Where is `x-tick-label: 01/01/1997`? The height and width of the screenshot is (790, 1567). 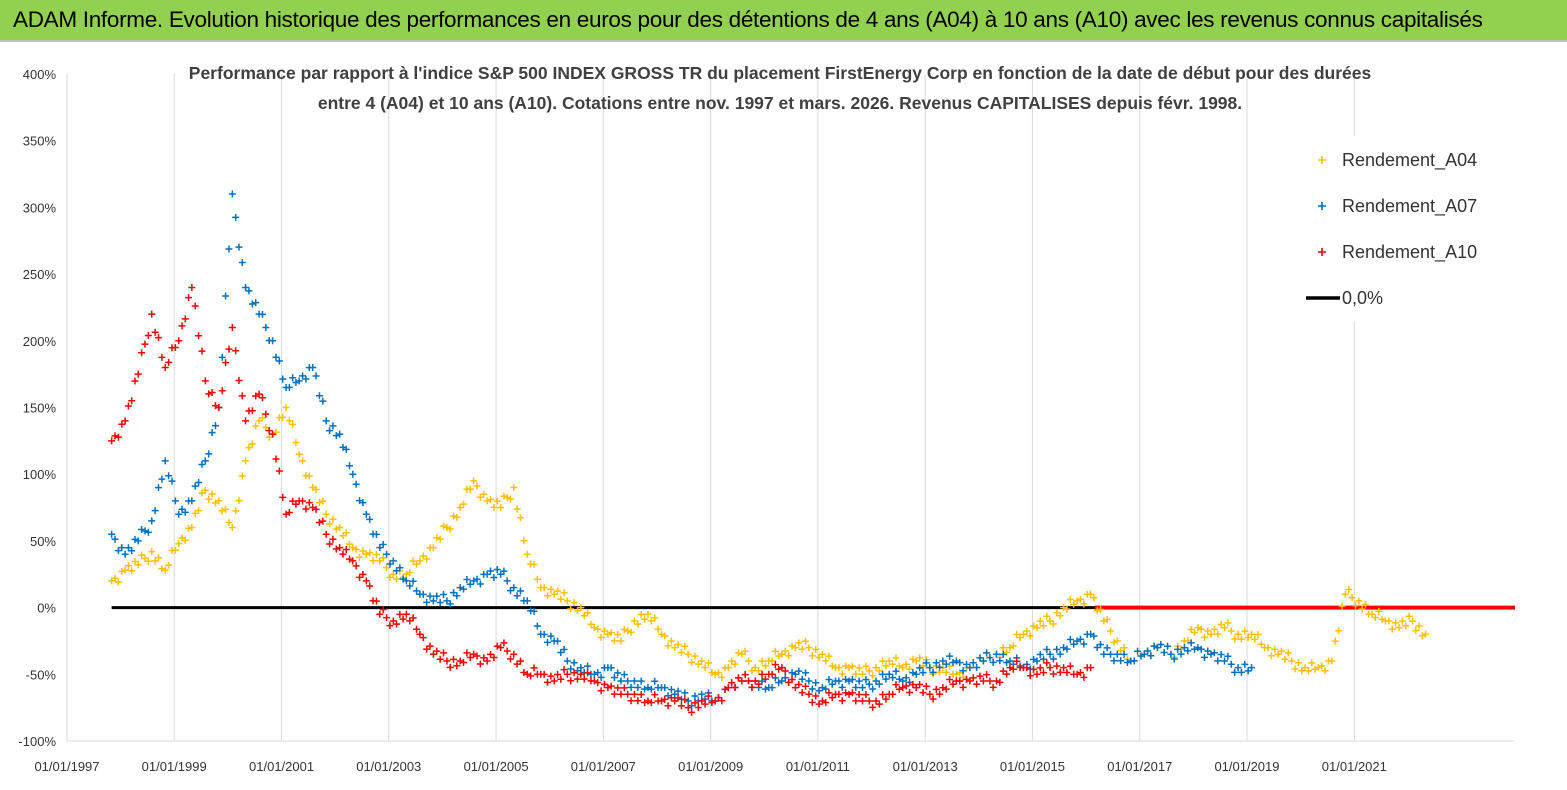
x-tick-label: 01/01/1997 is located at coordinates (66, 766).